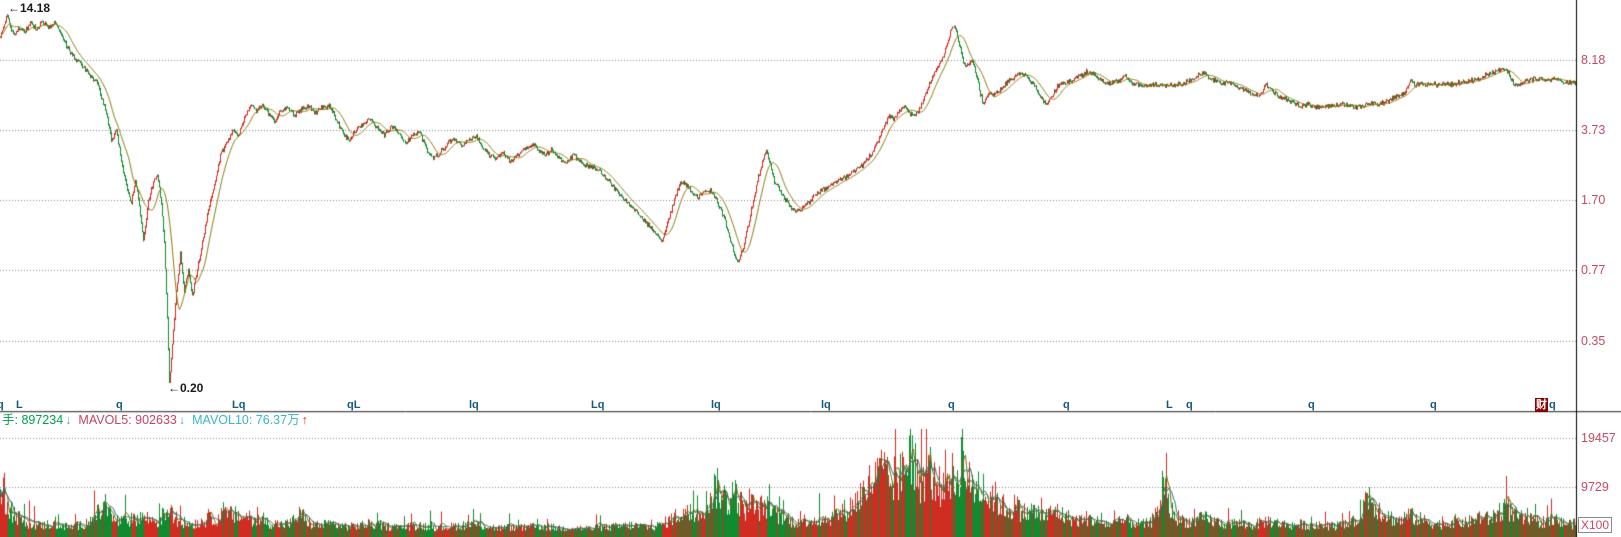  Describe the element at coordinates (304, 420) in the screenshot. I see `indicator-segment: ↑` at that location.